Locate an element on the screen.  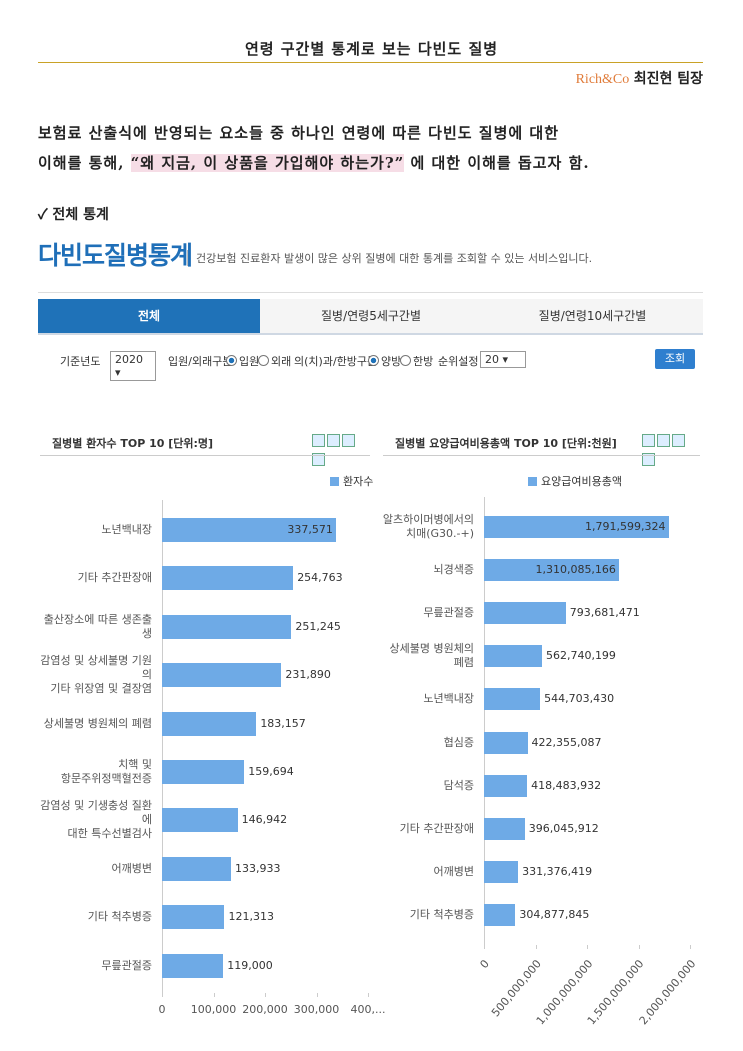
value-label: 183,157 is located at coordinates (283, 723).